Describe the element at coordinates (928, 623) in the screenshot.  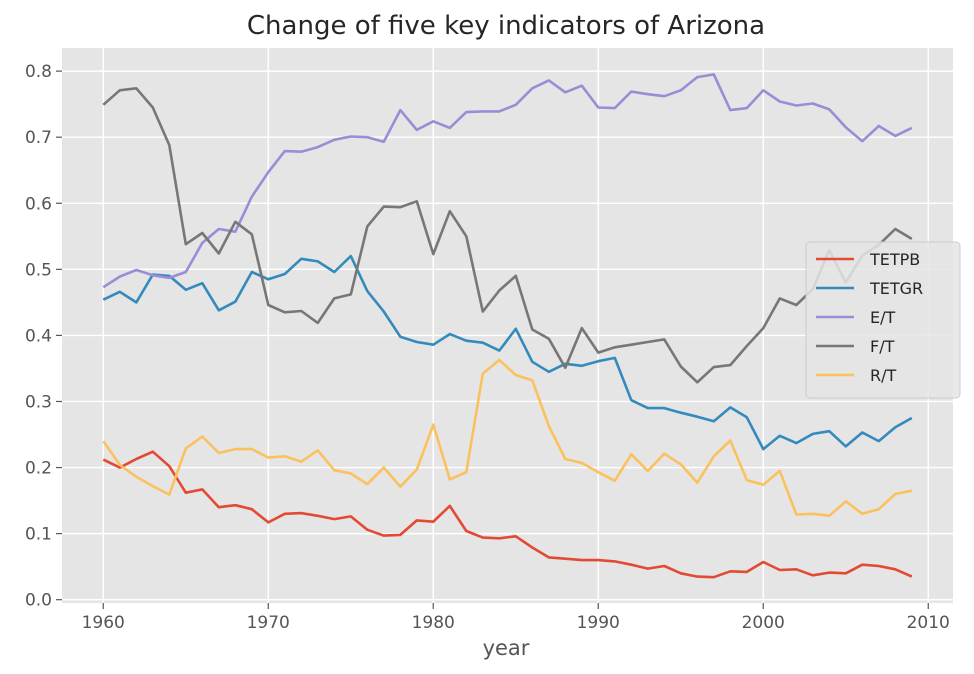
I see `x-tick-label: 2010` at that location.